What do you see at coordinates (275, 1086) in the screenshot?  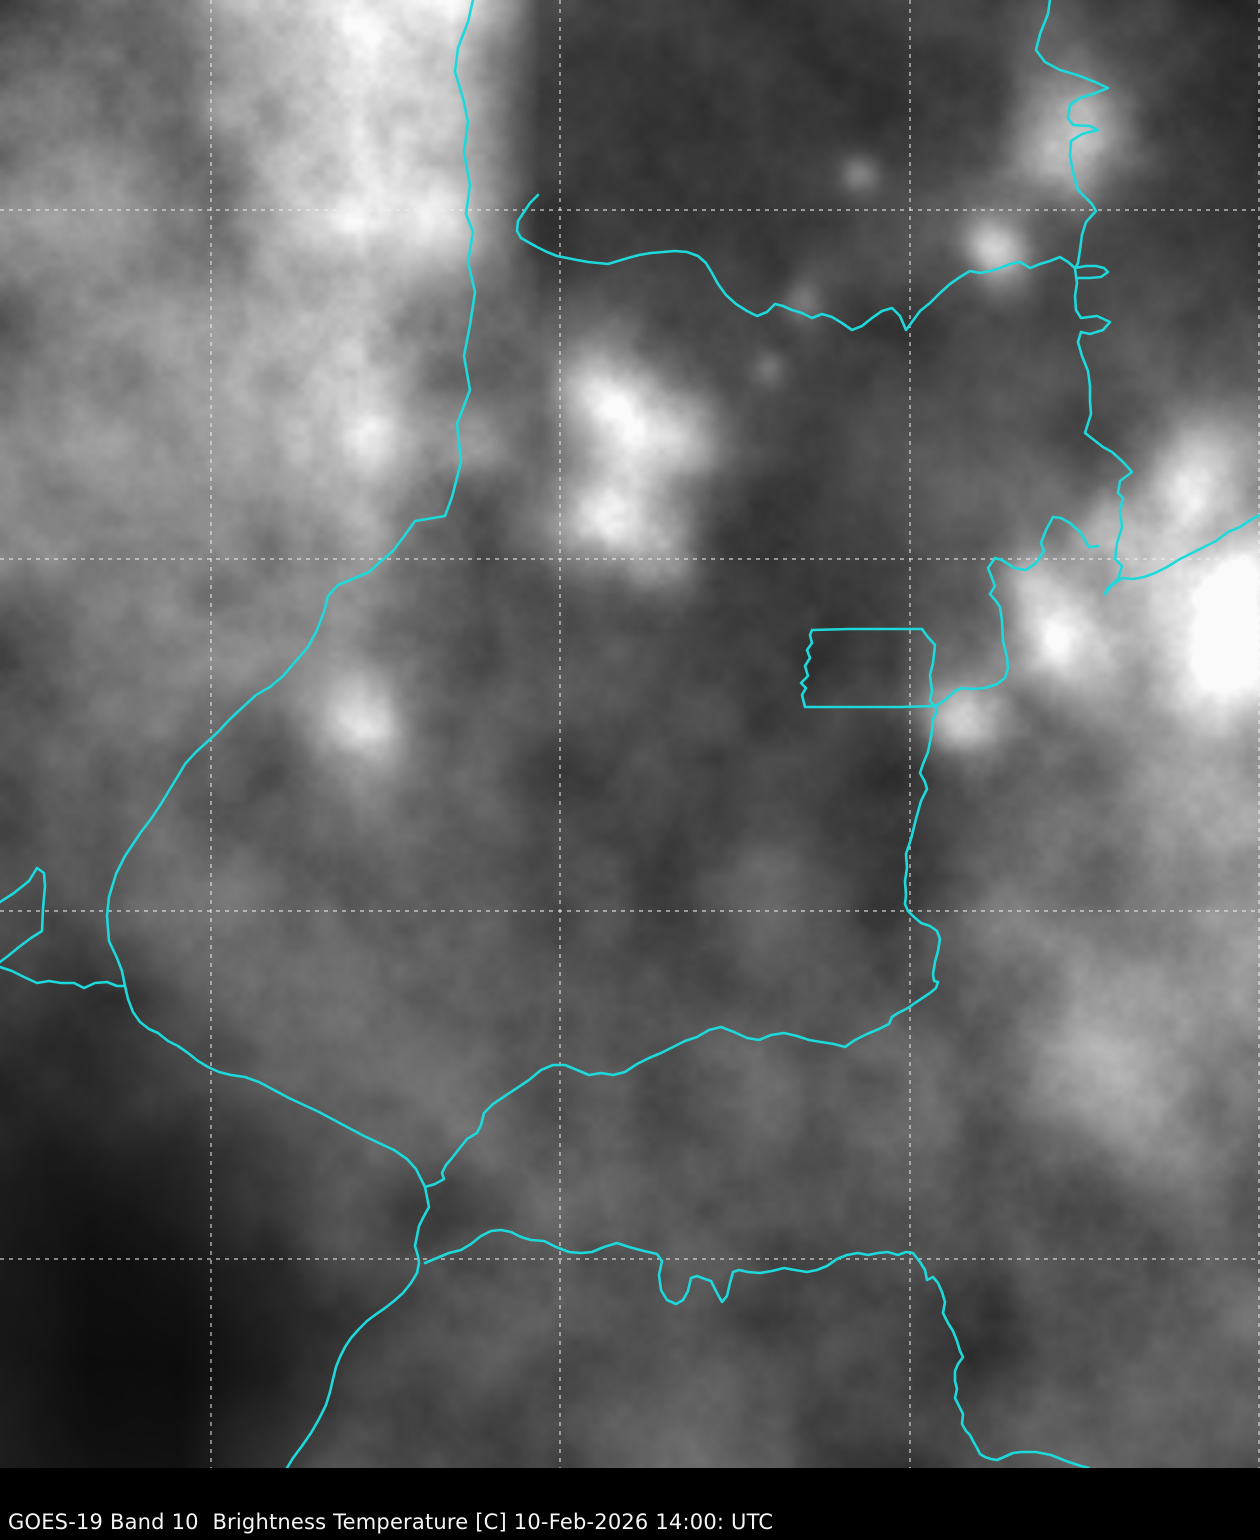 I see `border-line-southwest_border` at bounding box center [275, 1086].